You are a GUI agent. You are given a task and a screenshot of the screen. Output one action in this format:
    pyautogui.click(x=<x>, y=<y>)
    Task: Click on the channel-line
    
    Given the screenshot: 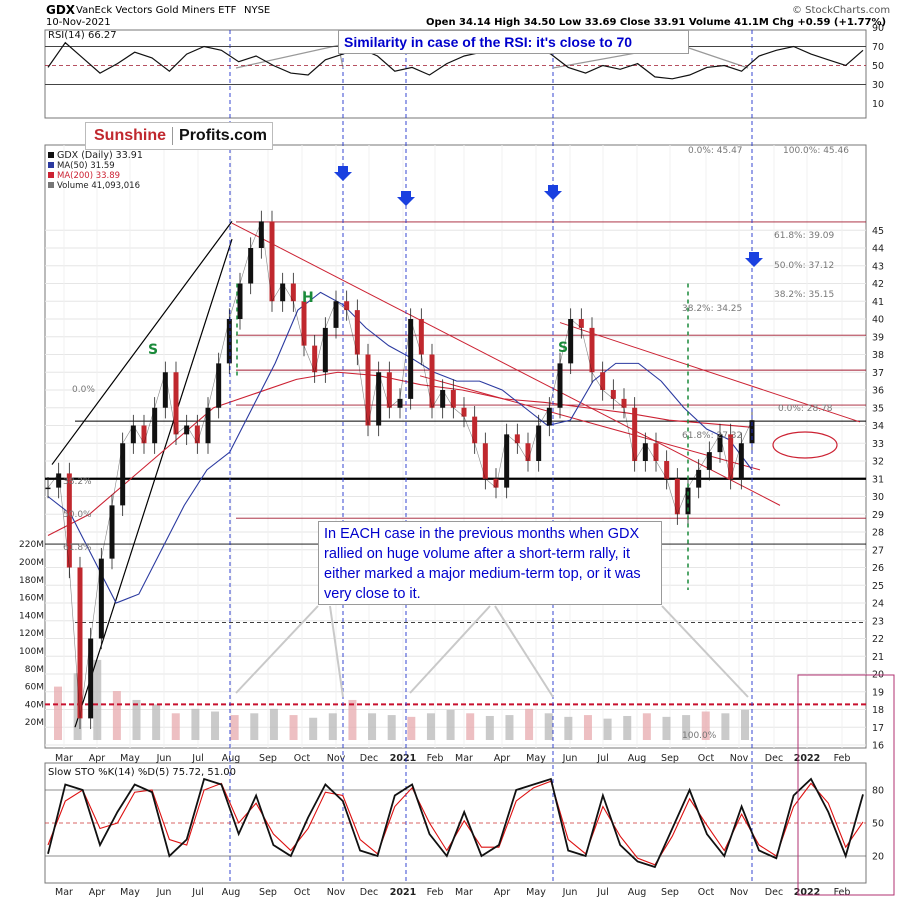 What is the action you would take?
    pyautogui.click(x=142, y=343)
    